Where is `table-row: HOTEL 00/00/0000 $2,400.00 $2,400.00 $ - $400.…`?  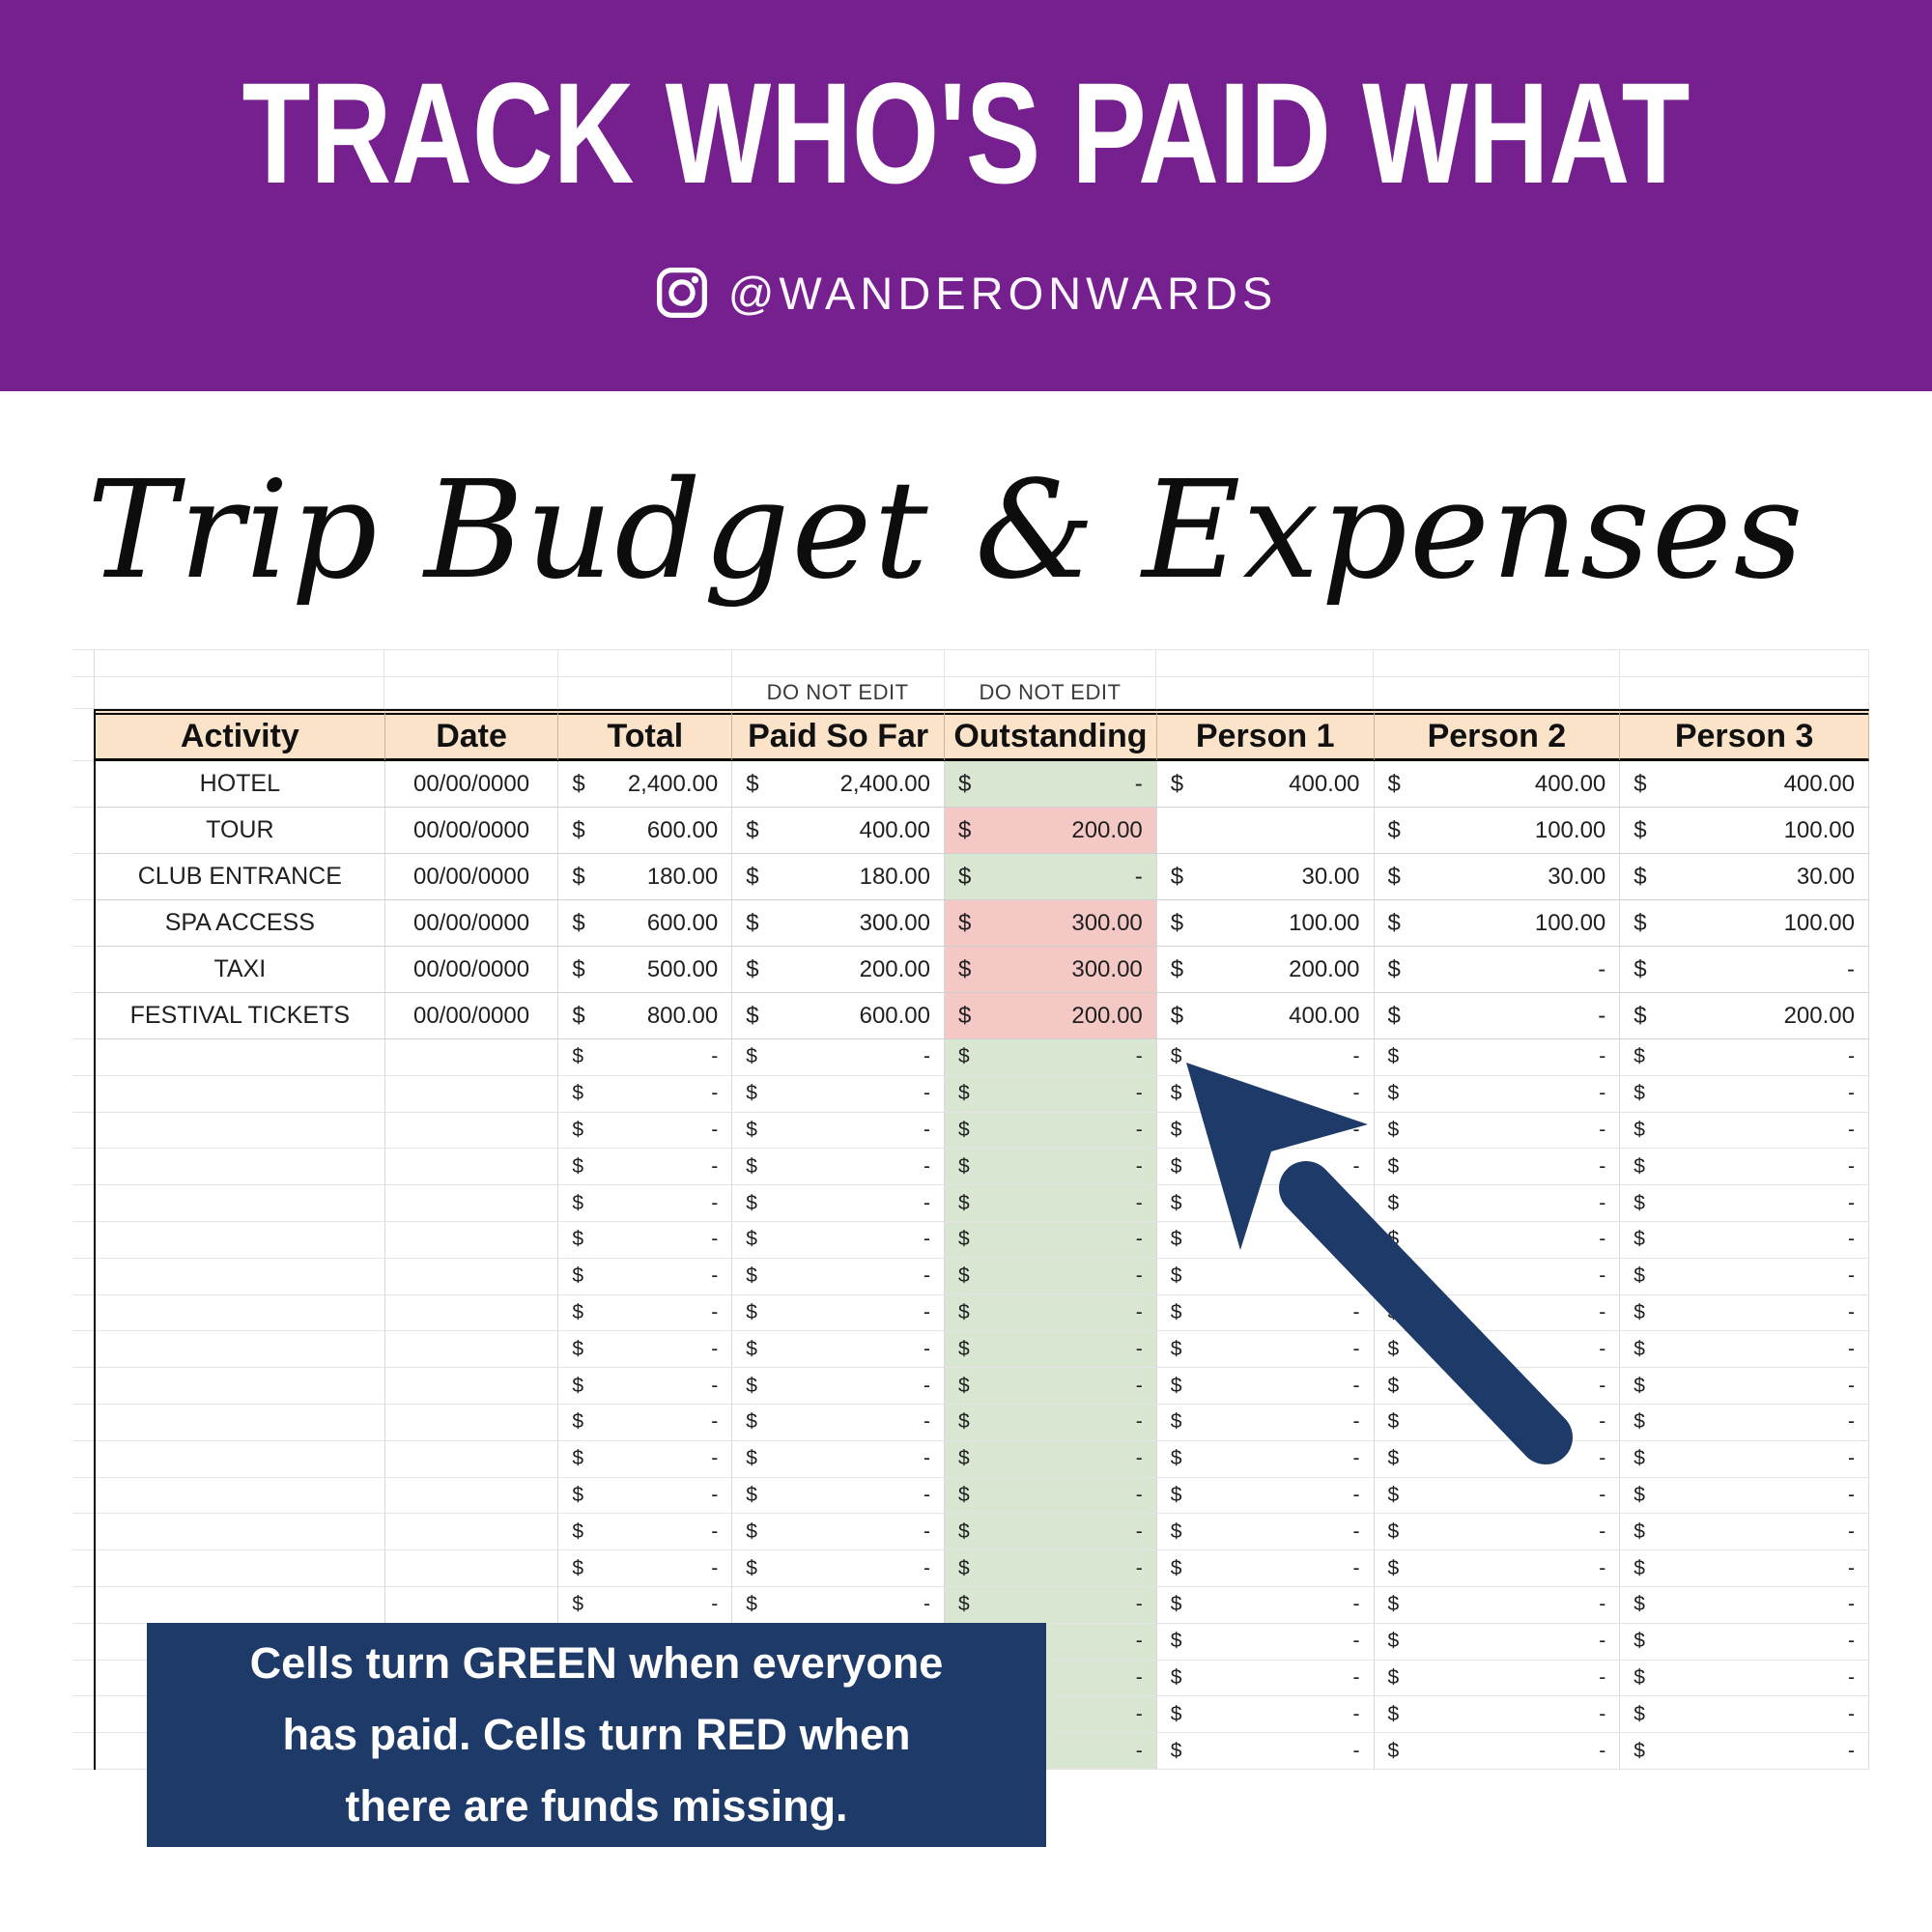
table-row: HOTEL 00/00/0000 $2,400.00 $2,400.00 $ - $400.… is located at coordinates (970, 784).